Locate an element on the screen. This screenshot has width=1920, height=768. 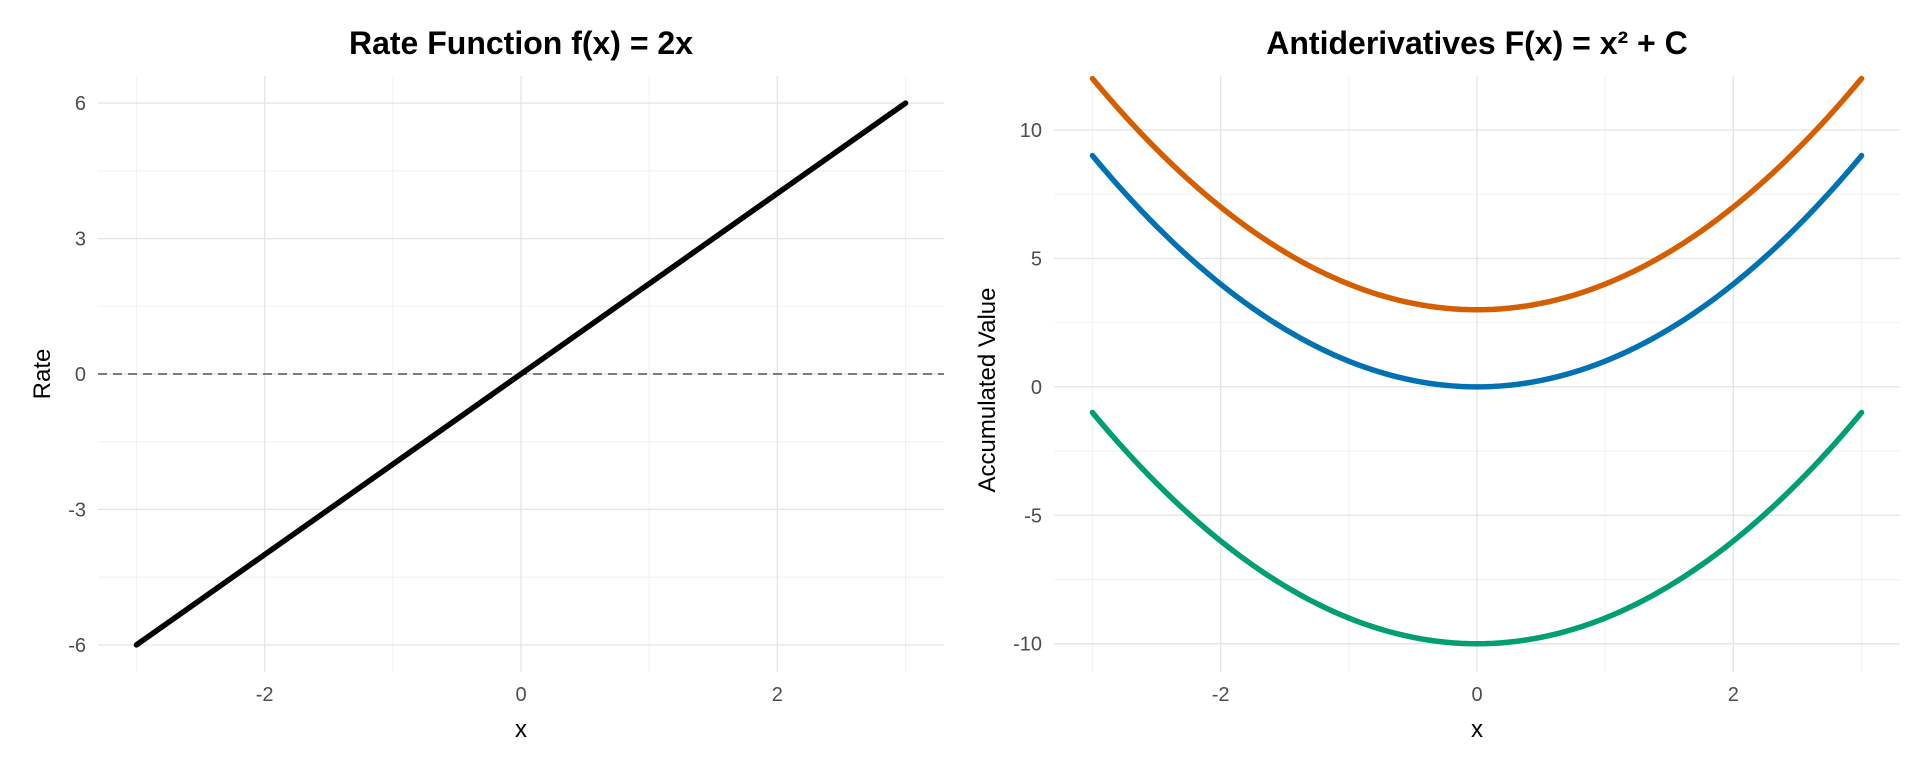
rate-y-tick-label: -6 is located at coordinates (77, 646).